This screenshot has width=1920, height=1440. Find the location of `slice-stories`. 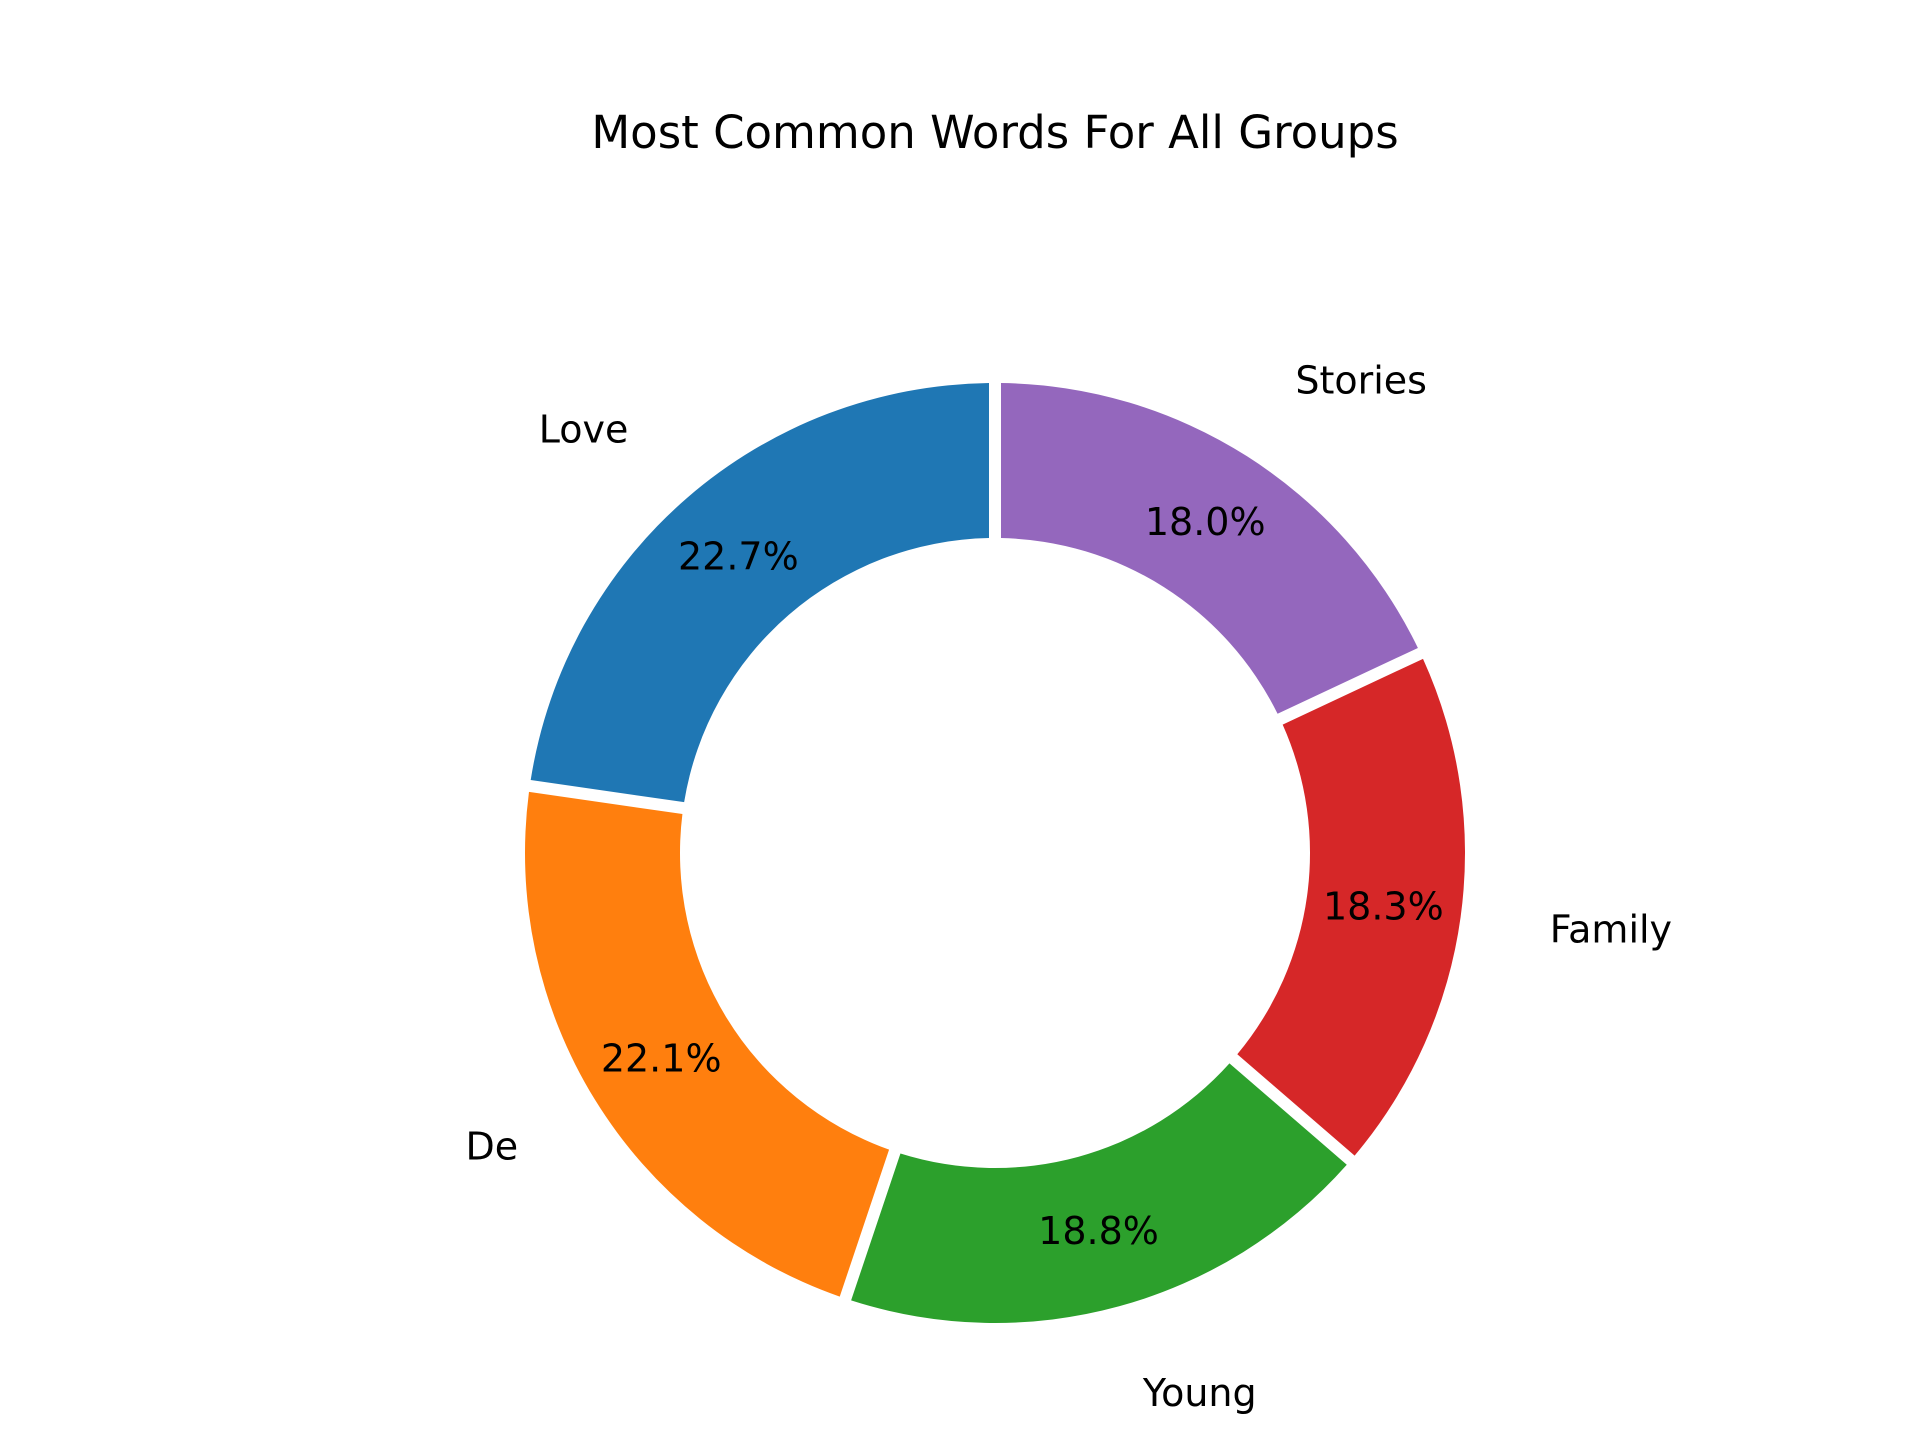

slice-stories is located at coordinates (1209, 548).